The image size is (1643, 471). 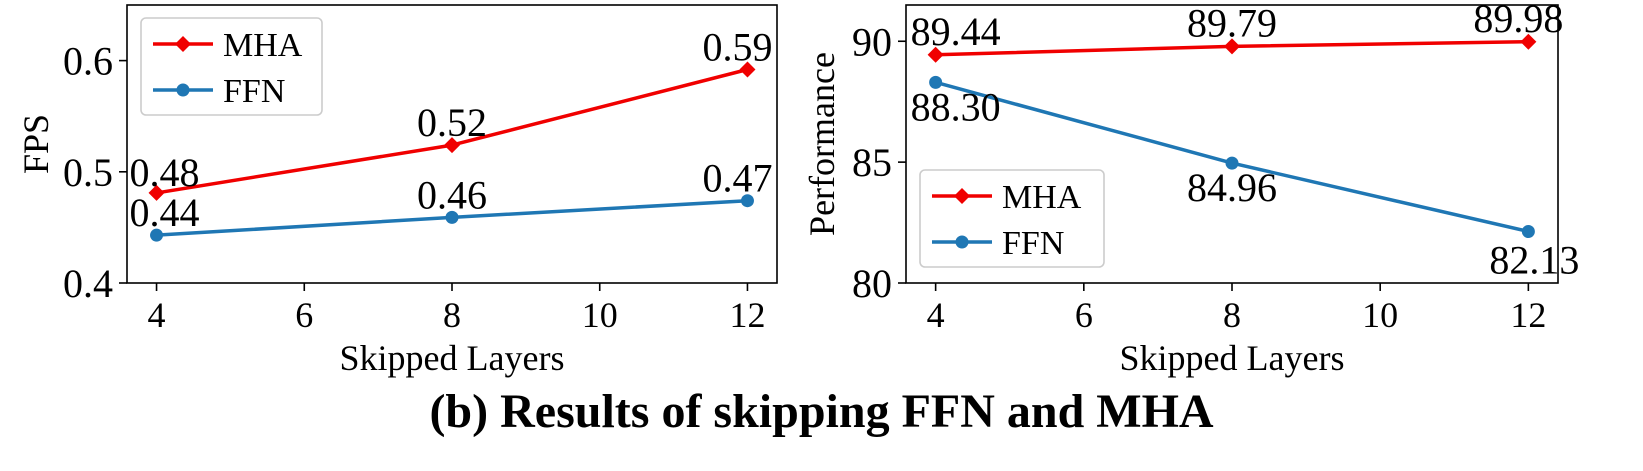 I want to click on data-label: 0.47, so click(x=737, y=178).